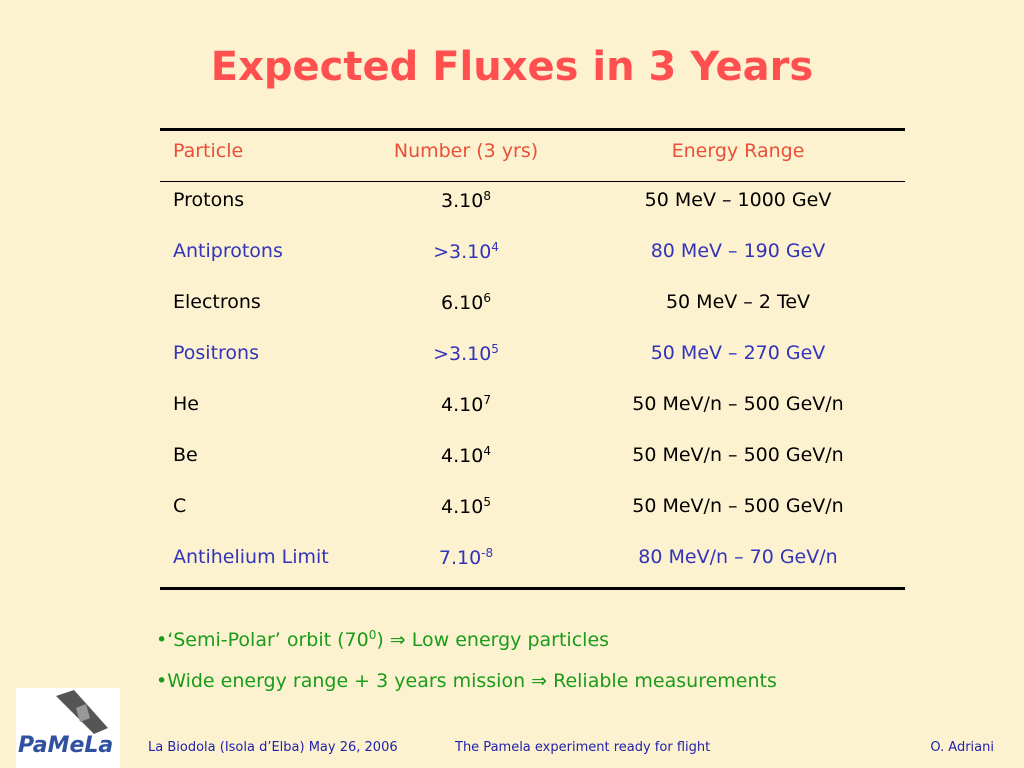 This screenshot has height=768, width=1024. I want to click on number-cell: 4.104, so click(466, 455).